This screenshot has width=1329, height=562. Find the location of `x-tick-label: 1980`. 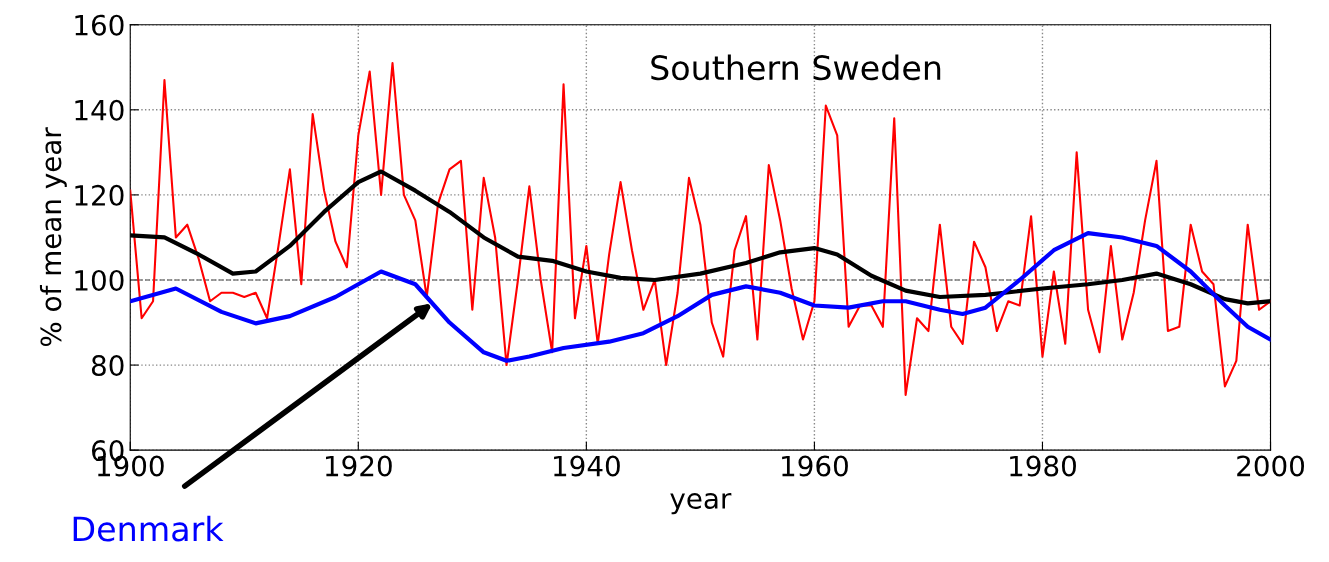

x-tick-label: 1980 is located at coordinates (1043, 466).